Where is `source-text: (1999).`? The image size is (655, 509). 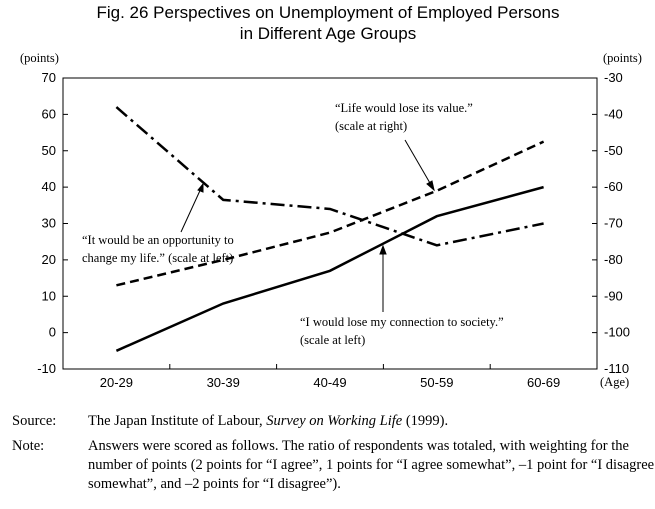
source-text: (1999). is located at coordinates (425, 421).